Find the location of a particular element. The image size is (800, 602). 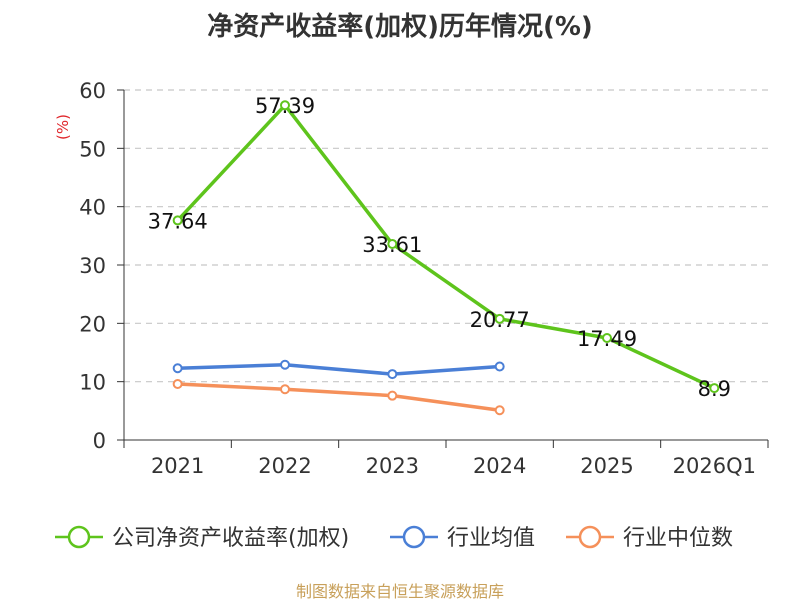

x-tick-label-2026Q1: 2026Q1 is located at coordinates (714, 466).